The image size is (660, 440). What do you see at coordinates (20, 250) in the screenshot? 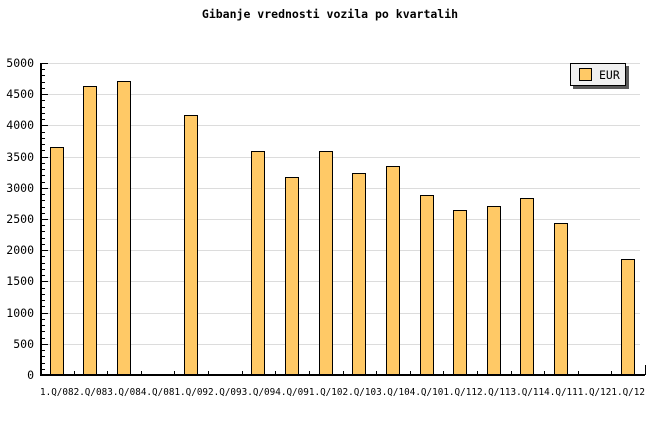
I see `y-tick-label: 2000` at bounding box center [20, 250].